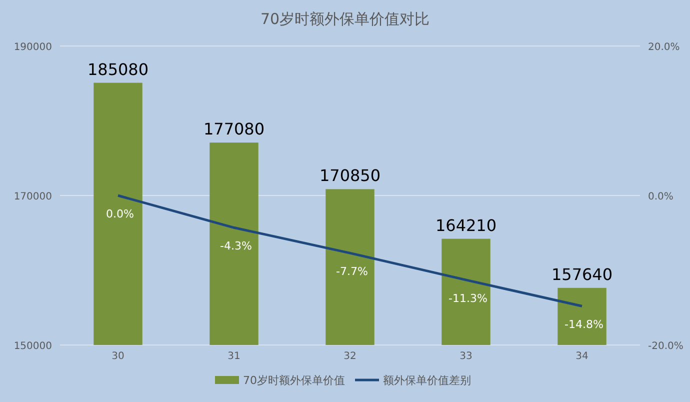  I want to click on y-tick-label: 170000, so click(33, 197).